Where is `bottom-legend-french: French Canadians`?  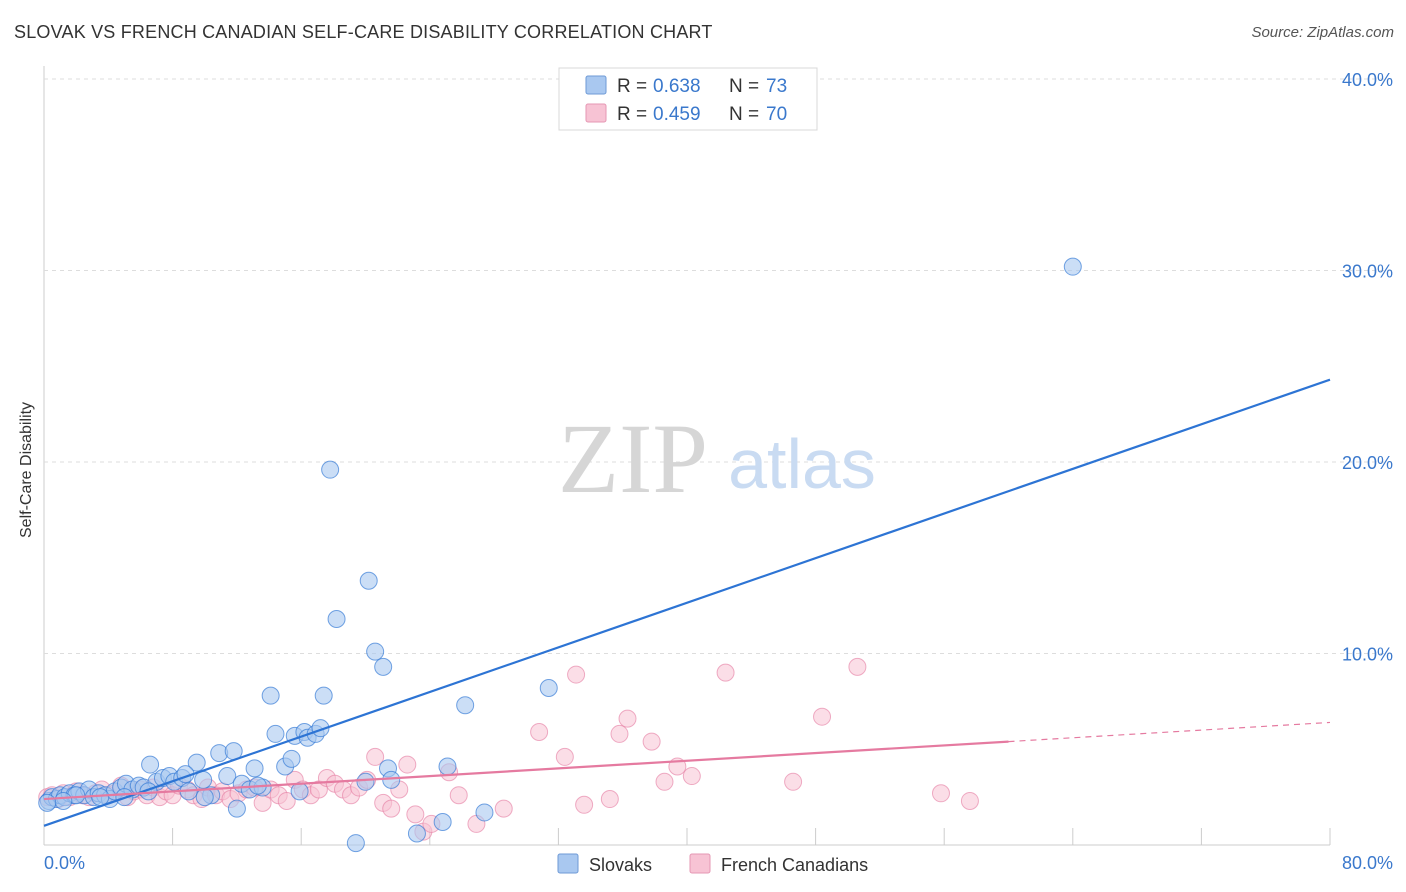
bottom-legend-french: French Canadians is located at coordinates (794, 865).